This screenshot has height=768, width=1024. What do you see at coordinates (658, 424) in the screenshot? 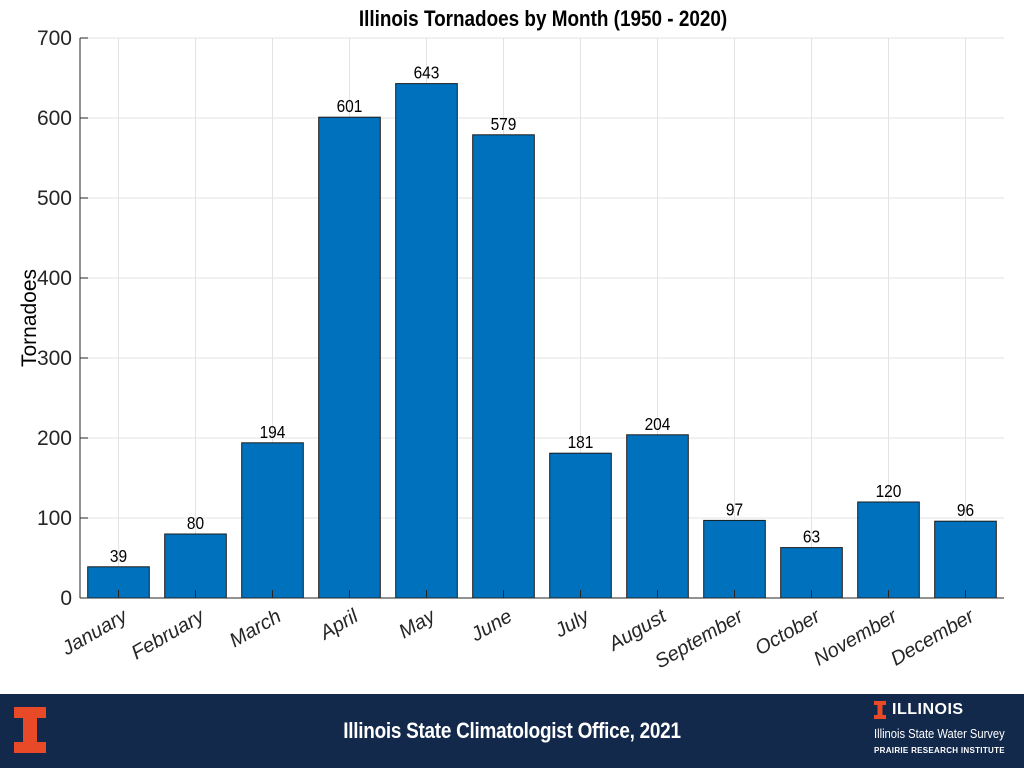
I see `data-label: 204` at bounding box center [658, 424].